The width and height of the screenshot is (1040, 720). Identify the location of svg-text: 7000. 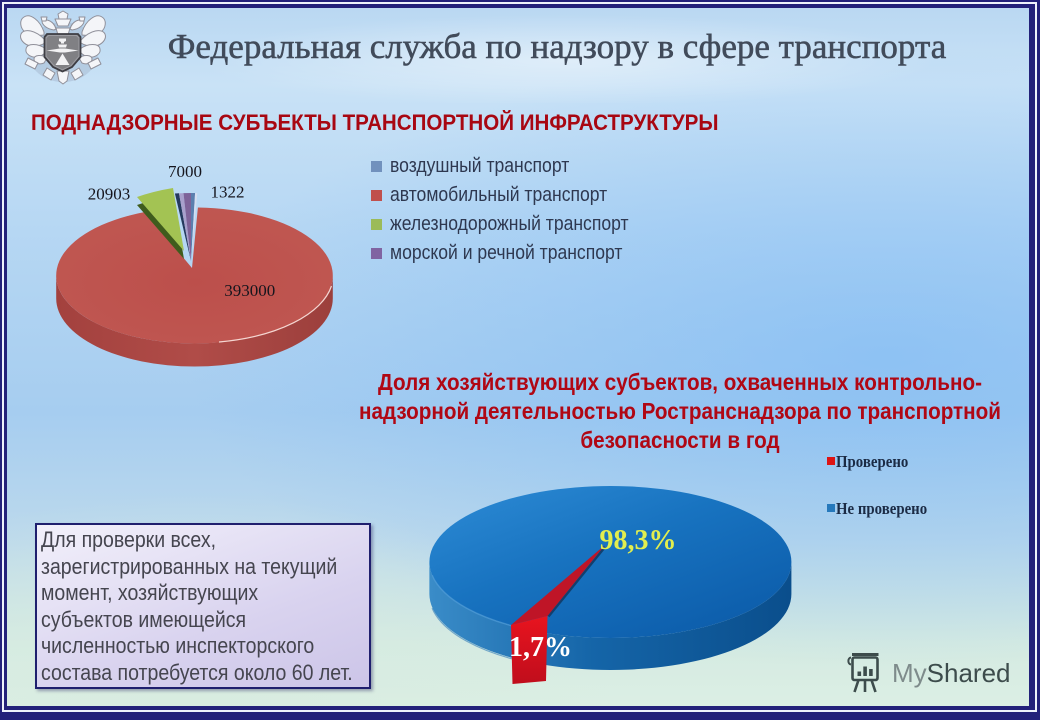
(185, 171).